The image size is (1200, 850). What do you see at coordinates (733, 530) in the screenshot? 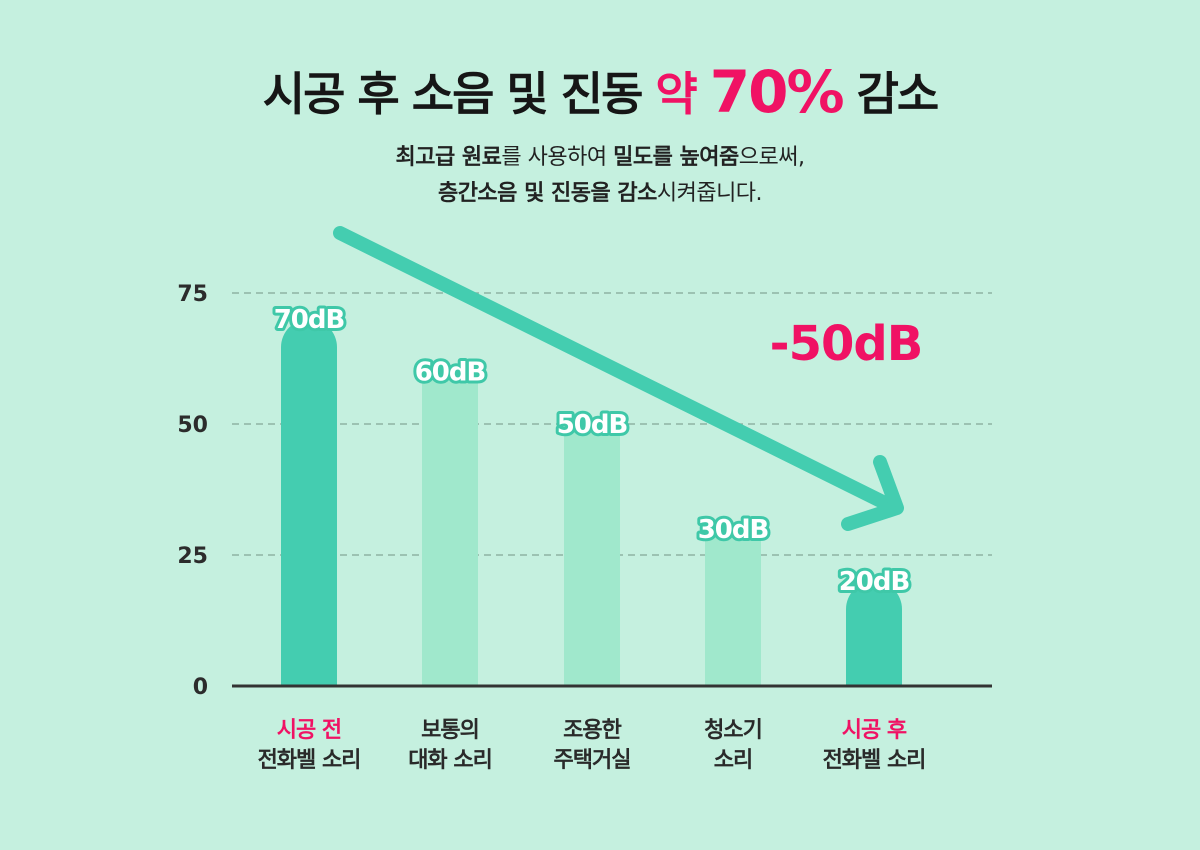
I see `value-label-3: 30dB` at bounding box center [733, 530].